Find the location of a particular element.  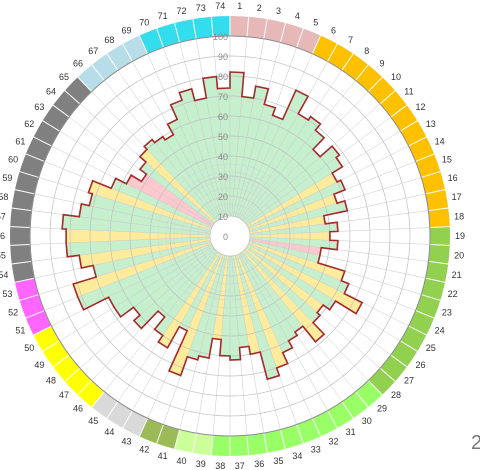

category-label: 1 is located at coordinates (239, 6).